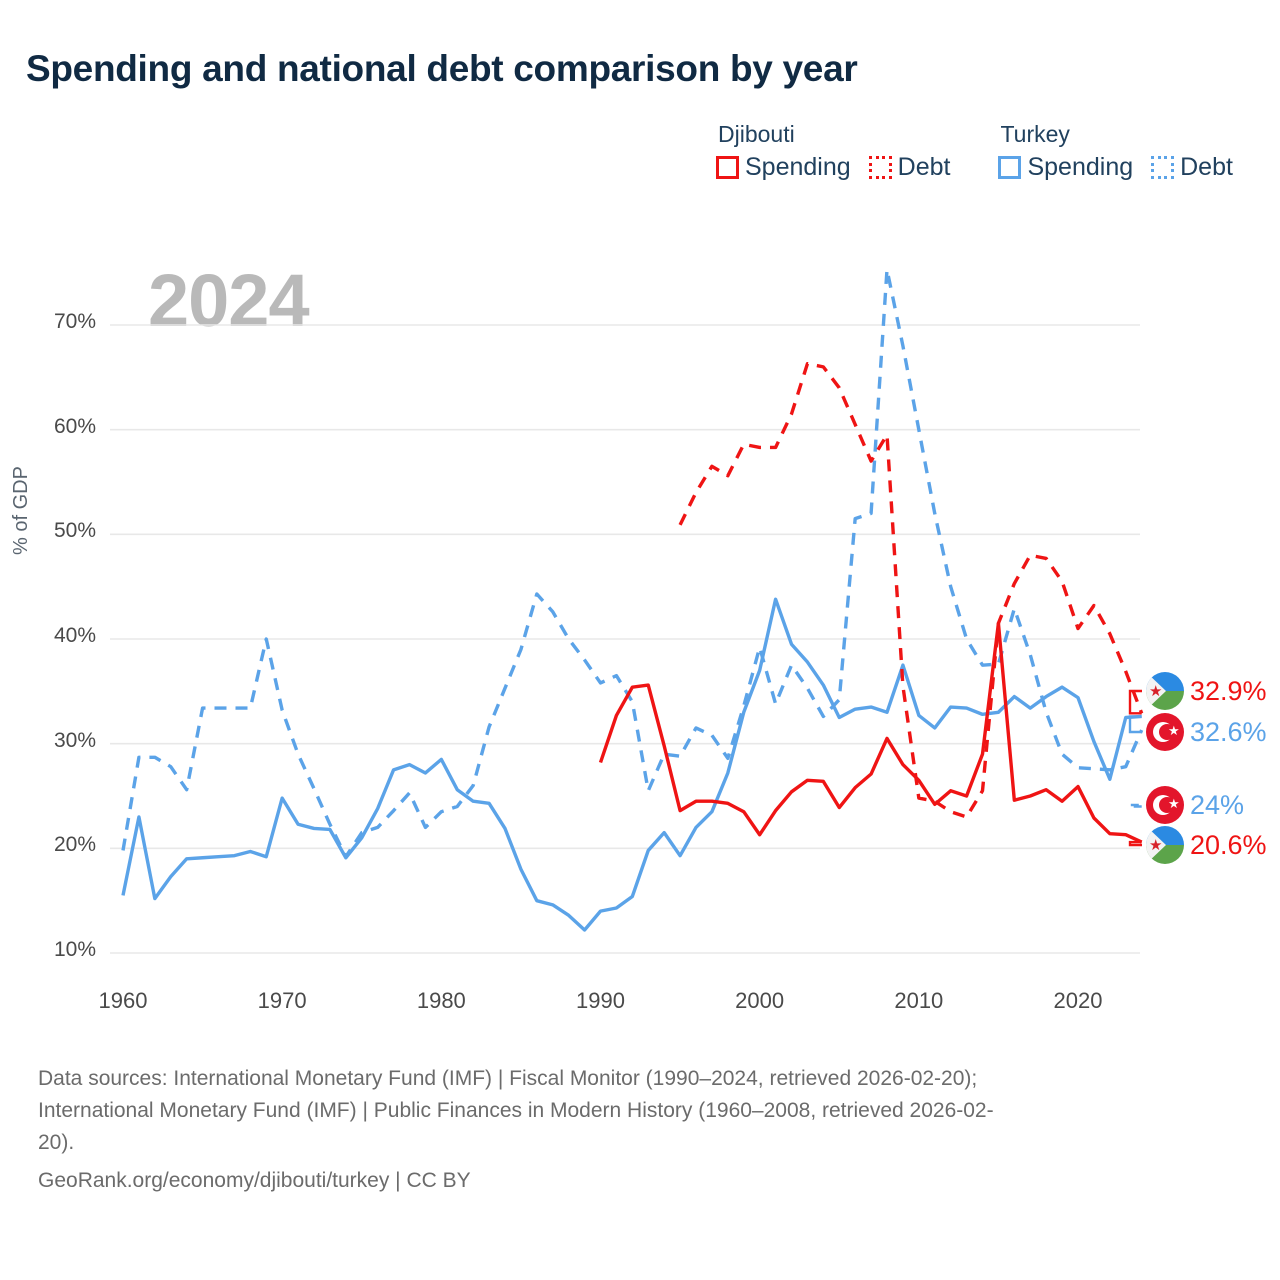 This screenshot has width=1280, height=1280. I want to click on y-tick-label: 30%, so click(74, 740).